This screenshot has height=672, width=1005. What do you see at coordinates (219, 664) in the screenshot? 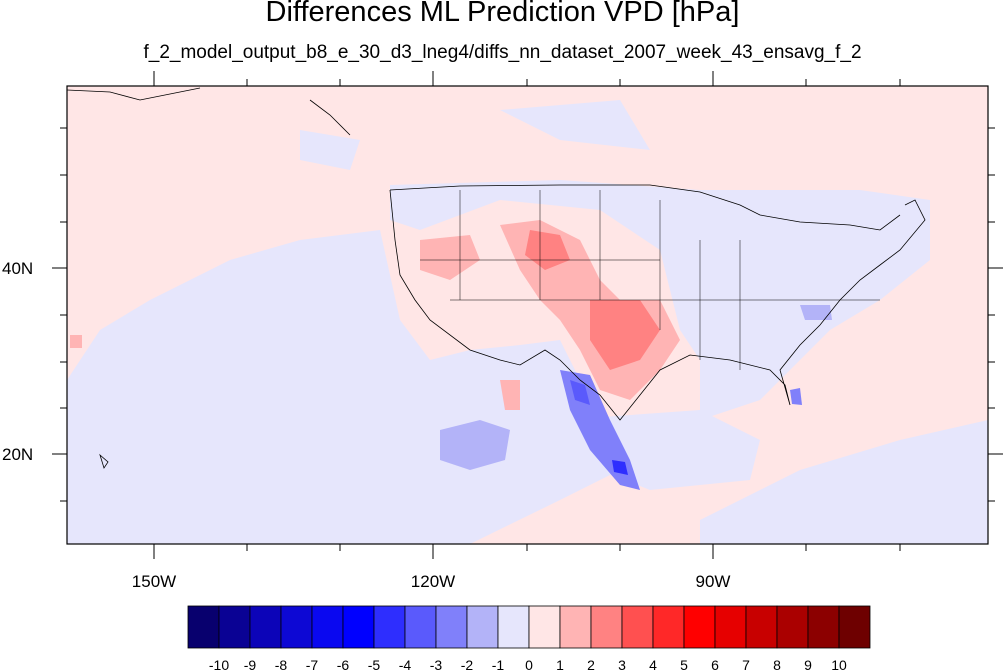
I see `colorbar-label: -10` at bounding box center [219, 664].